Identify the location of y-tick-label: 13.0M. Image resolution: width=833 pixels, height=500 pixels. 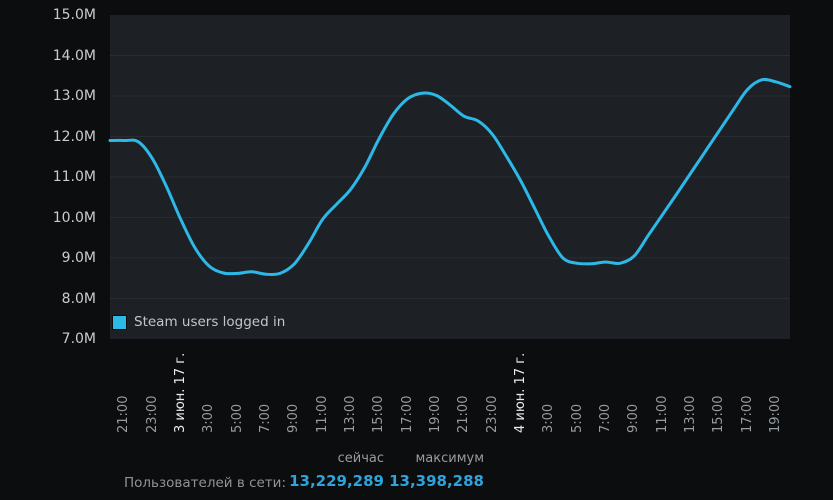
(74, 96).